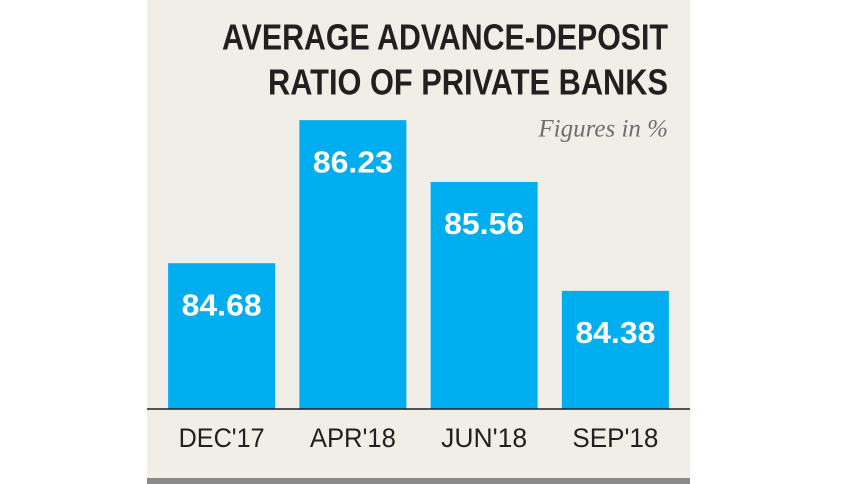  What do you see at coordinates (445, 37) in the screenshot?
I see `chart-title: AVERAGE ADVANCE-DEPOSIT` at bounding box center [445, 37].